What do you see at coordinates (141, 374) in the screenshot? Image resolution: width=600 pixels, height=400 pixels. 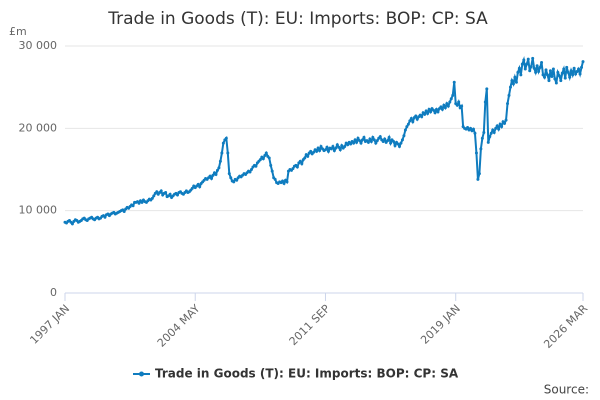 I see `legend-marker` at bounding box center [141, 374].